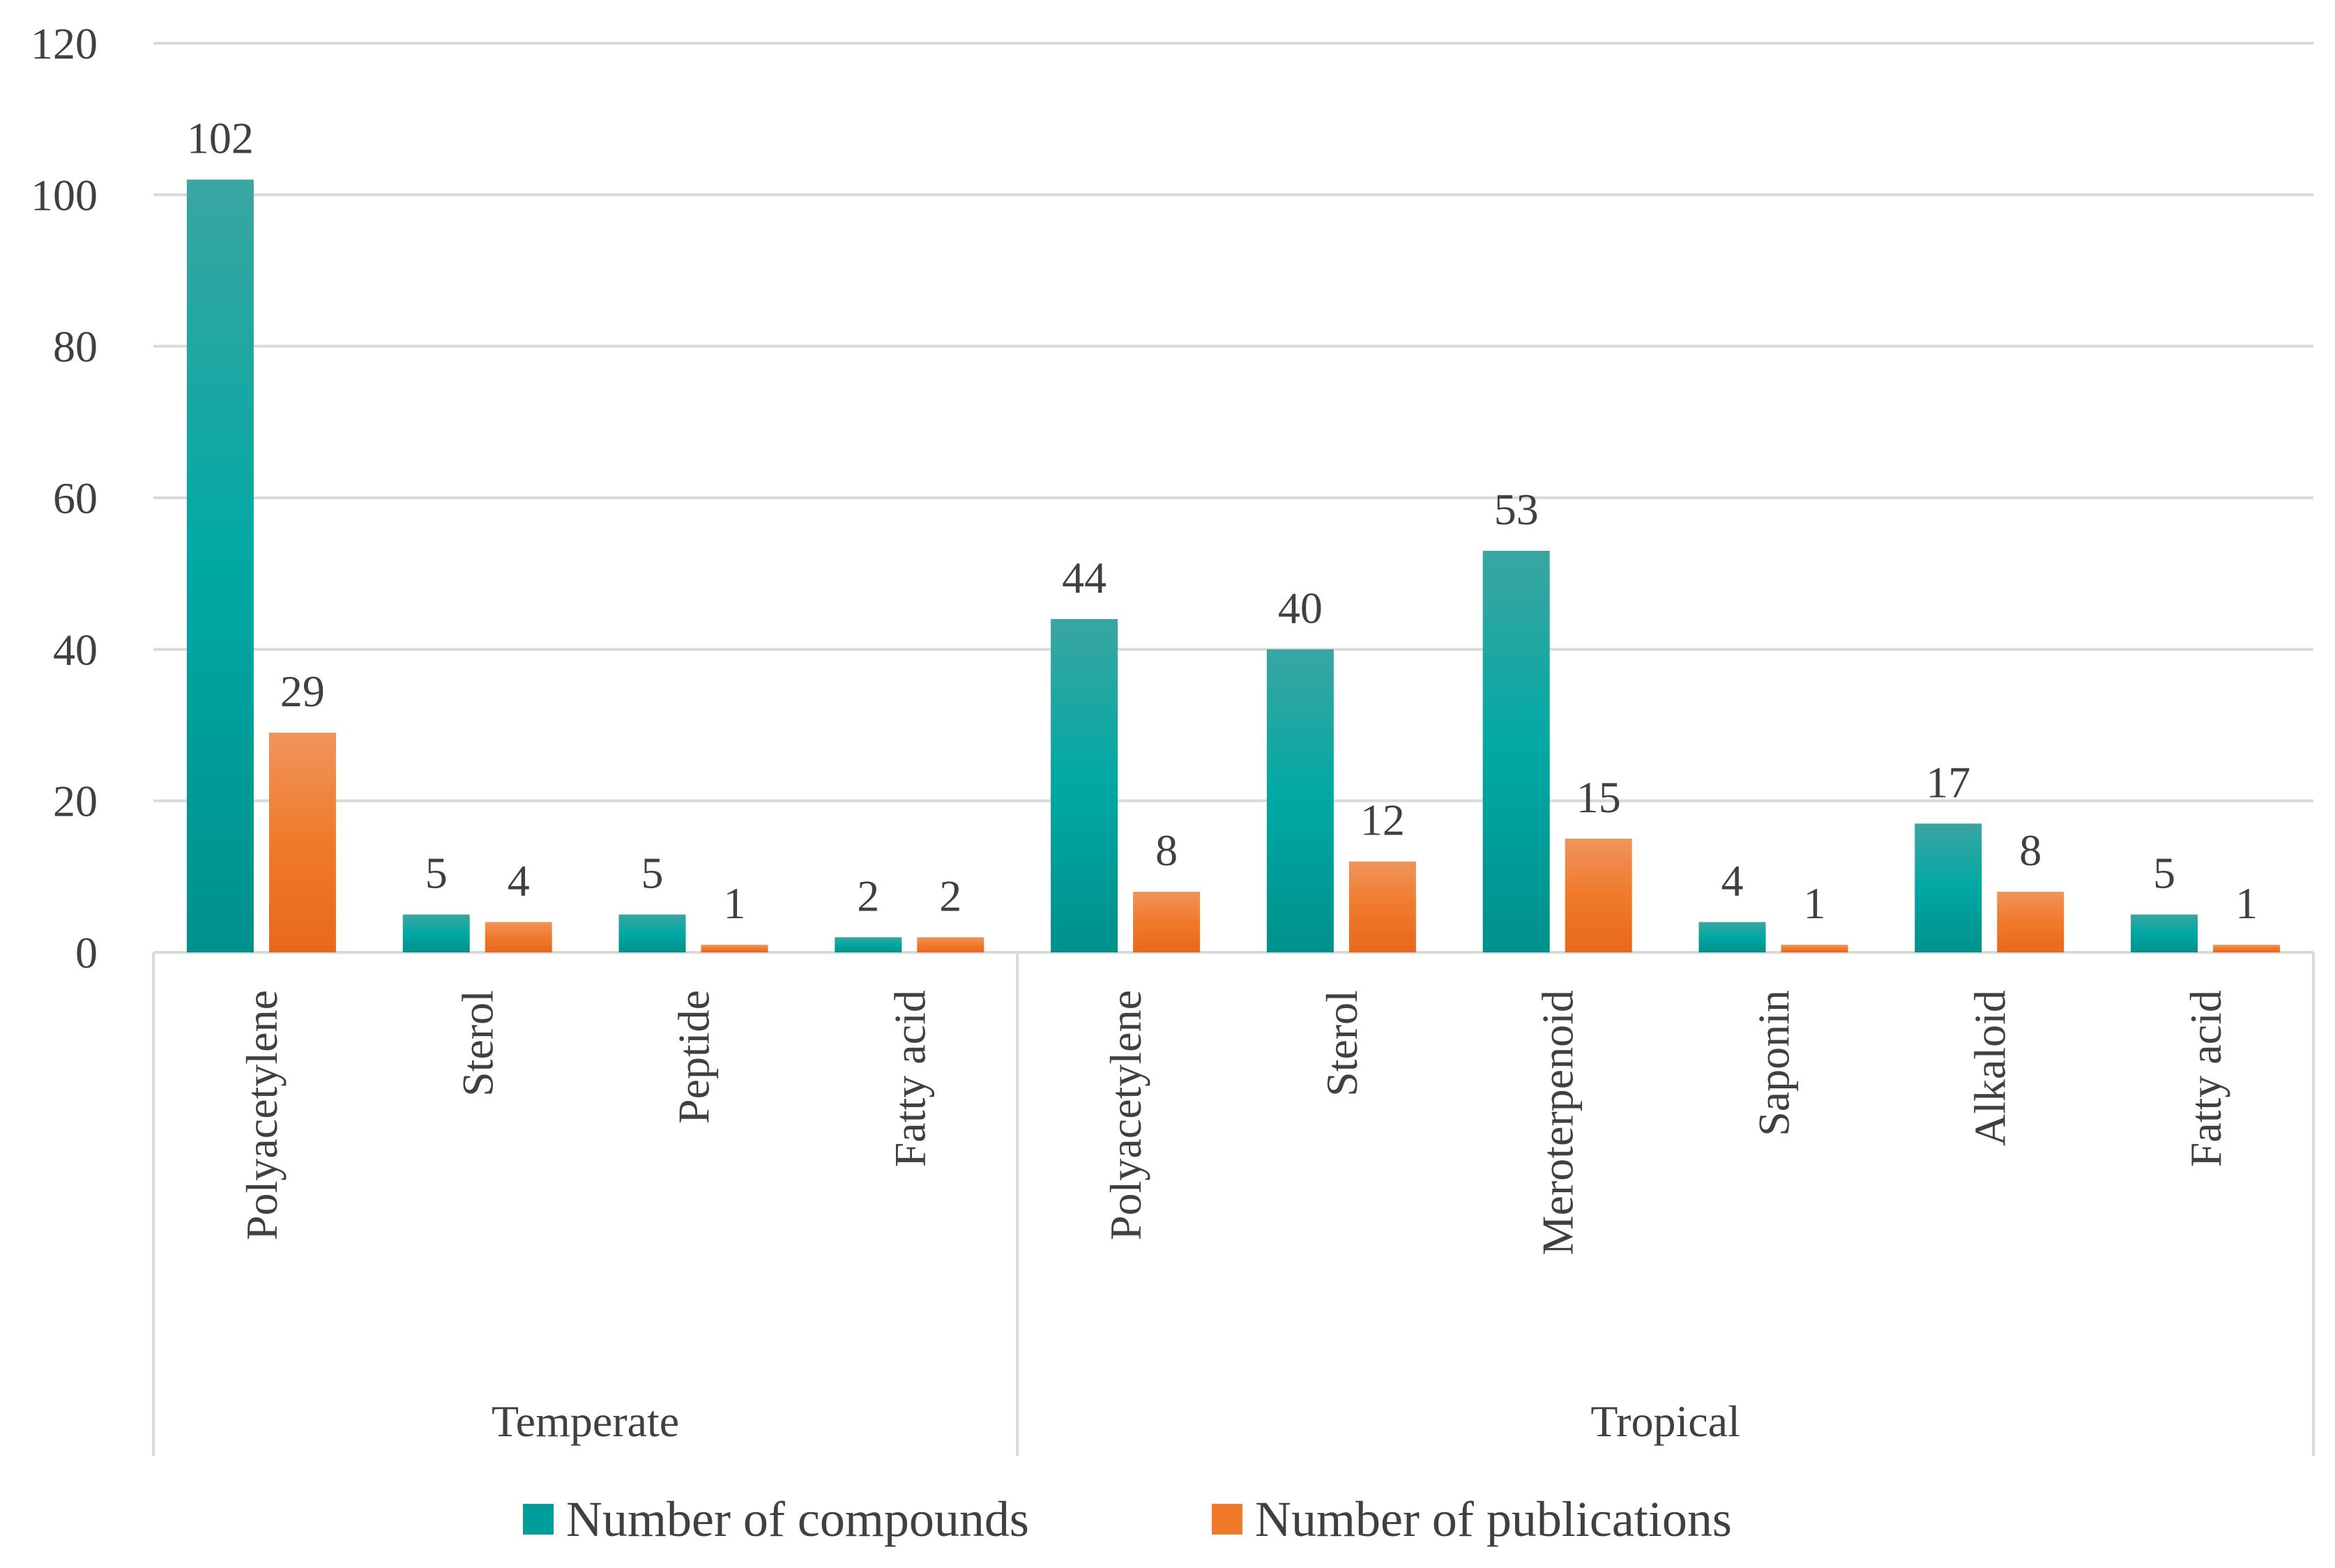 This screenshot has height=1568, width=2335. Describe the element at coordinates (1084, 577) in the screenshot. I see `data-label: 44` at that location.